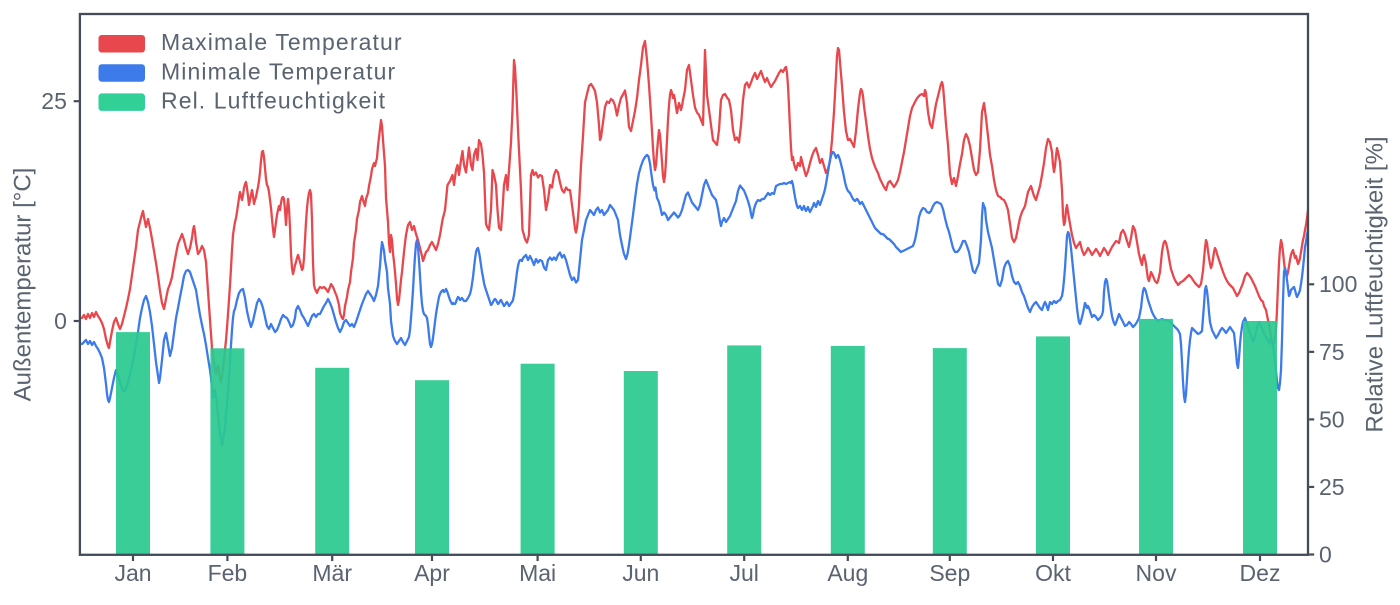 The width and height of the screenshot is (1400, 605). I want to click on svg-text: Jan, so click(132, 573).